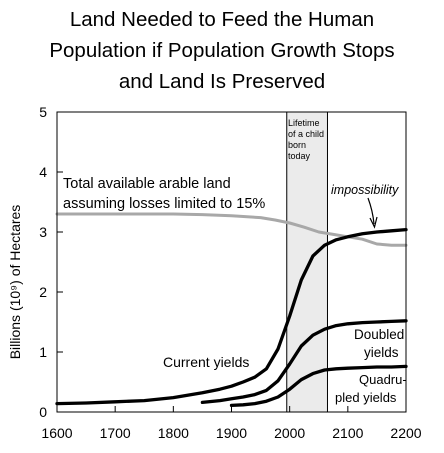 This screenshot has width=444, height=453. I want to click on x-tick-label: 1600, so click(56, 433).